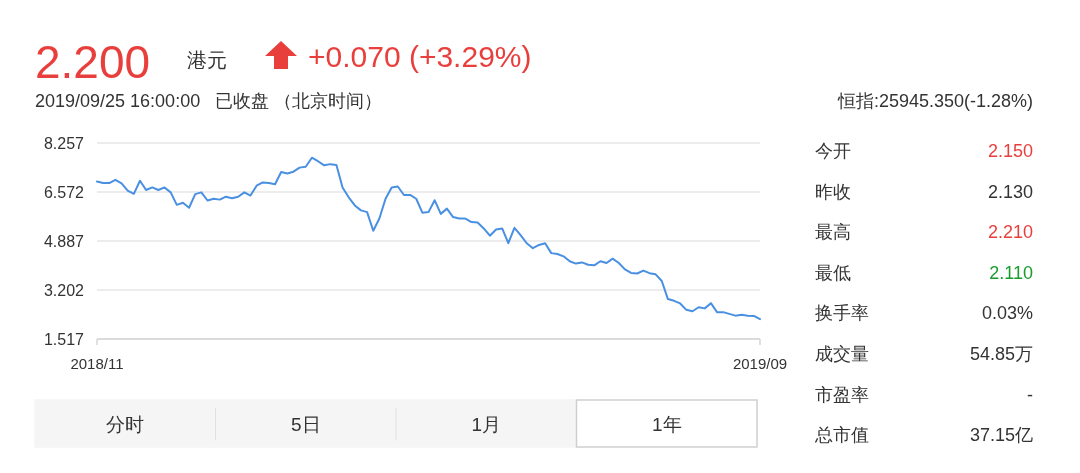  What do you see at coordinates (93, 62) in the screenshot?
I see `title: 2.200` at bounding box center [93, 62].